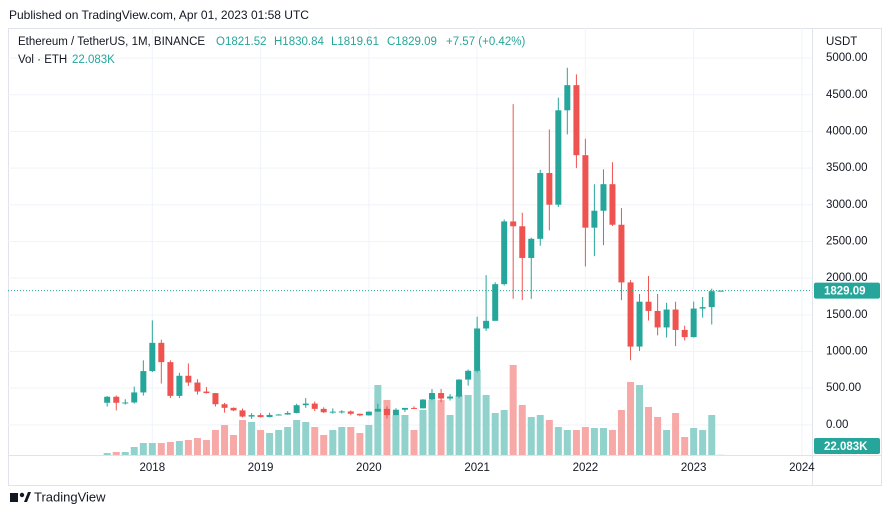 Image resolution: width=890 pixels, height=517 pixels. Describe the element at coordinates (847, 290) in the screenshot. I see `last-price-tag` at that location.